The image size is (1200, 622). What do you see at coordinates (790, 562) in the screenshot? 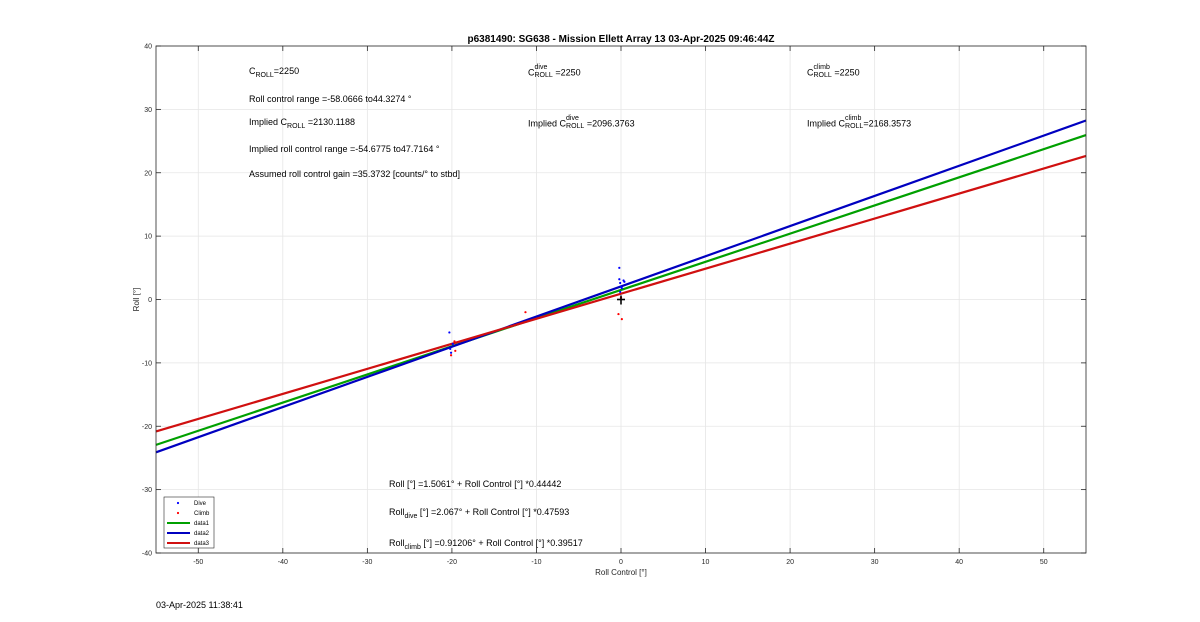
I see `x-tick-label: 20` at bounding box center [790, 562].